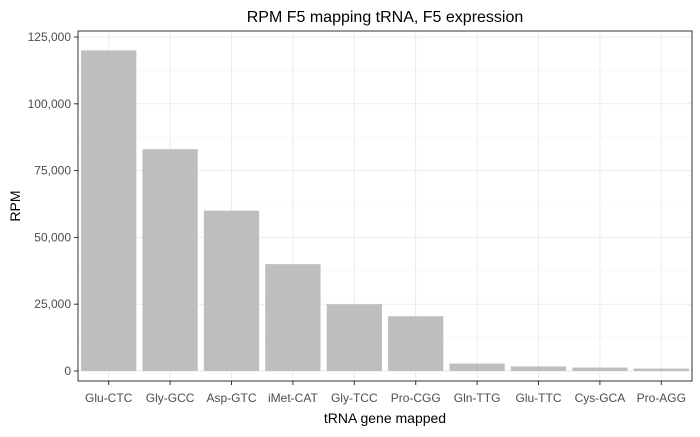  I want to click on y-axis: 0 25,000 50,000 75,000 100,000 125,000, so click(53, 204).